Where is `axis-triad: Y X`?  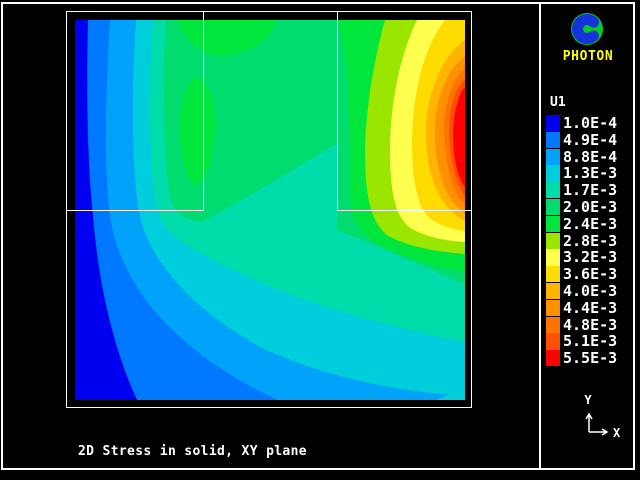 axis-triad: Y X is located at coordinates (602, 416).